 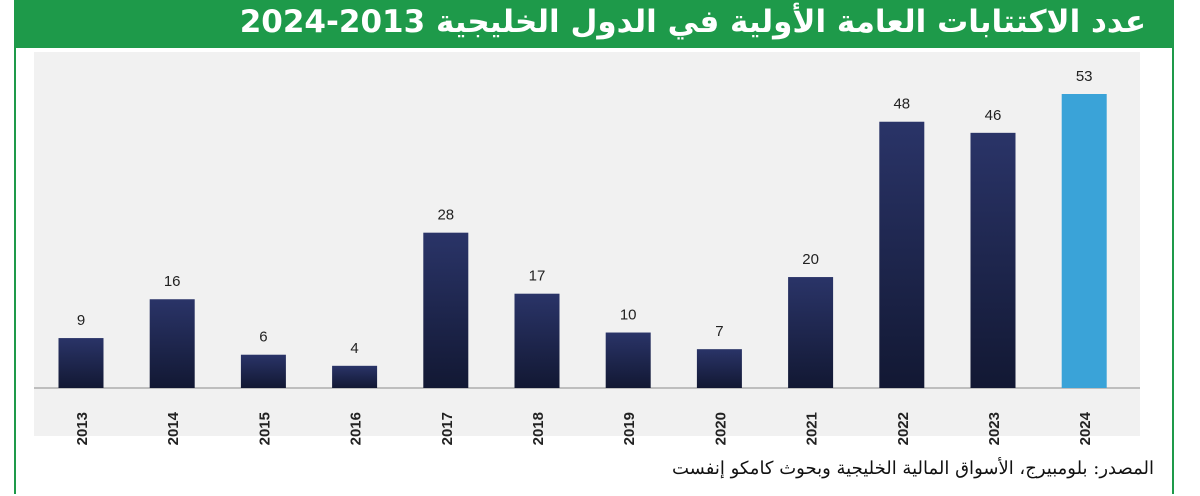 I want to click on data-label-2017: 28, so click(x=445, y=215).